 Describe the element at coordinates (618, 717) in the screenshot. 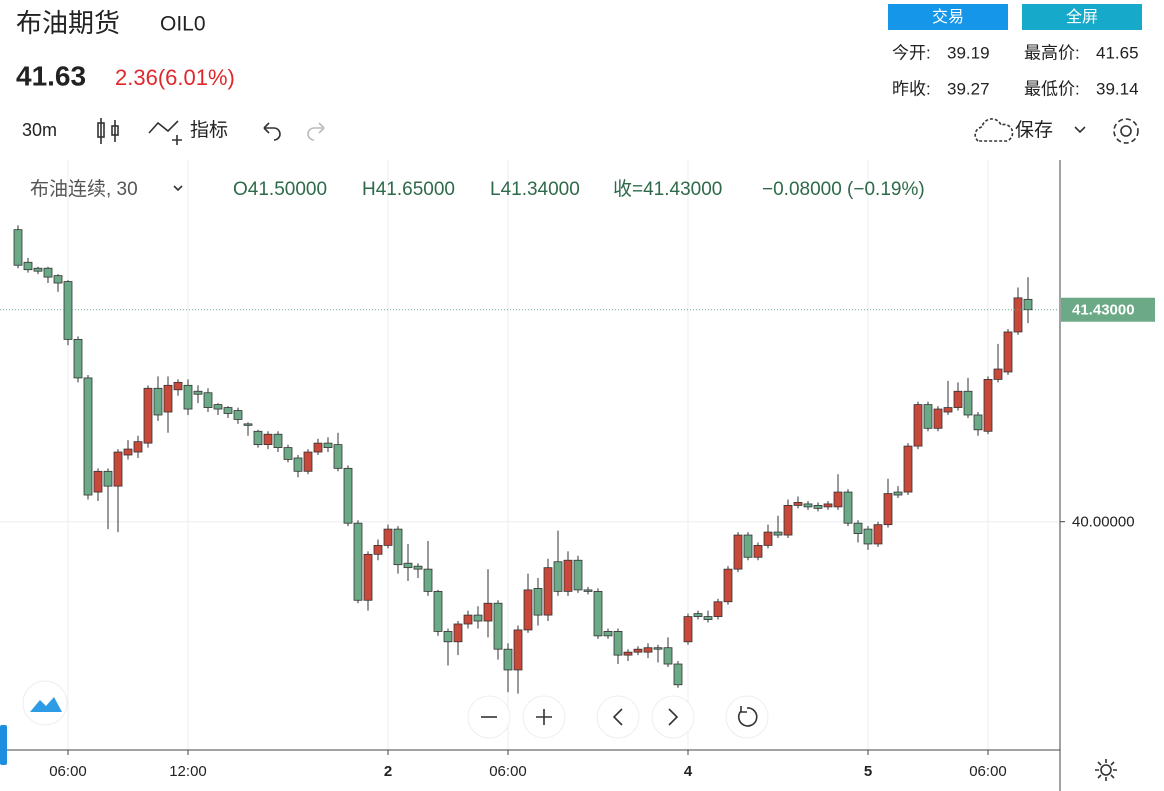

I see `scroll-left` at that location.